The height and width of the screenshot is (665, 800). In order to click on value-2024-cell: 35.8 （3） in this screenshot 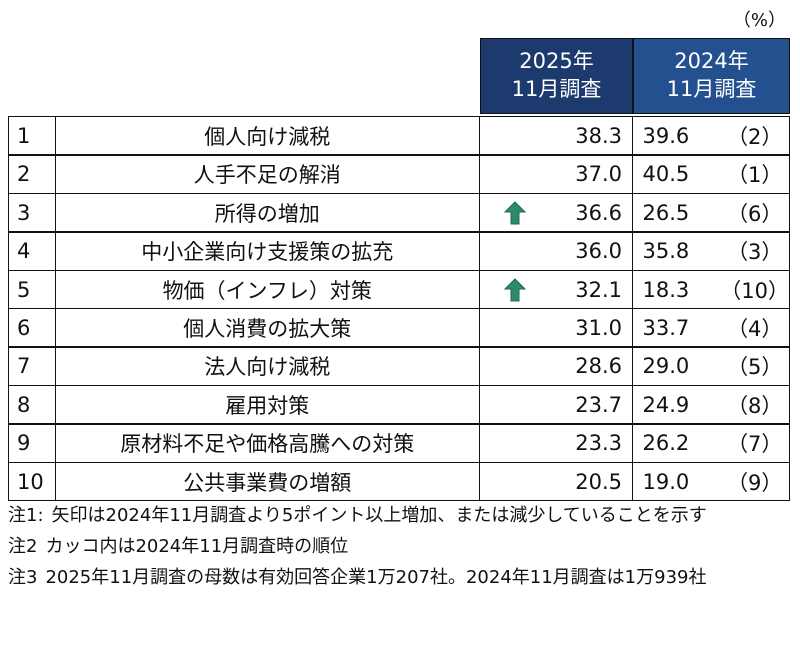, I will do `click(710, 251)`.